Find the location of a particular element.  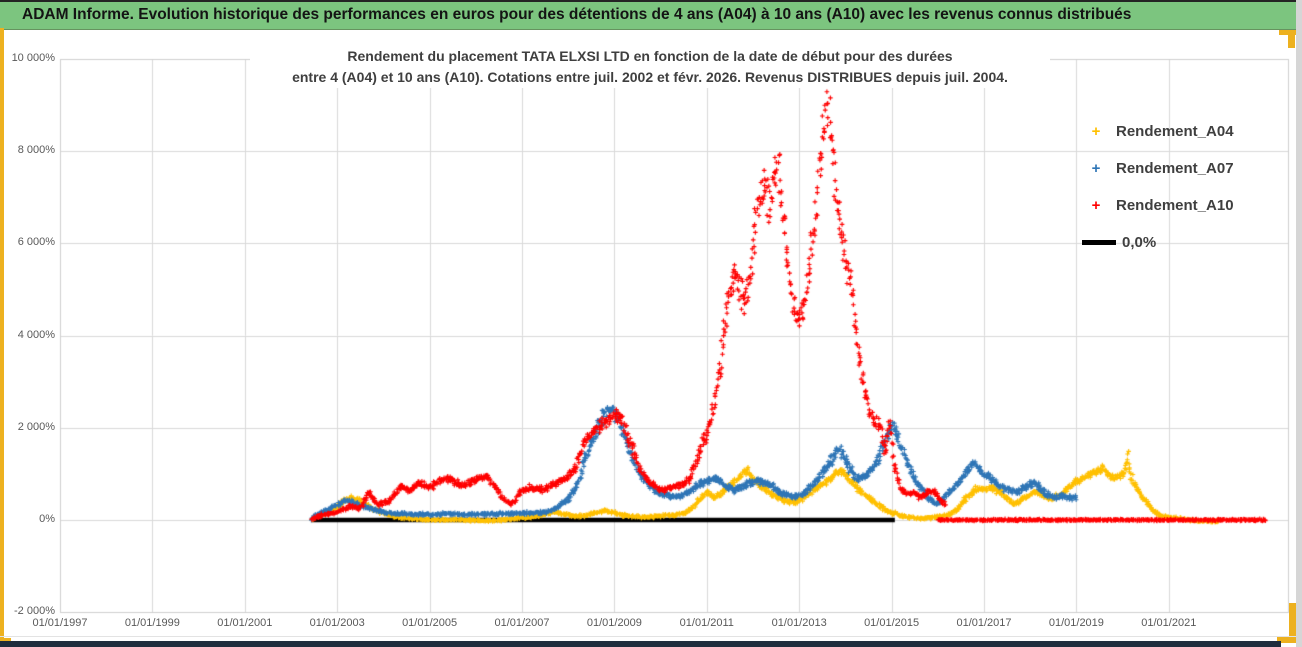

x-tick-label: 01/01/2009 is located at coordinates (614, 623).